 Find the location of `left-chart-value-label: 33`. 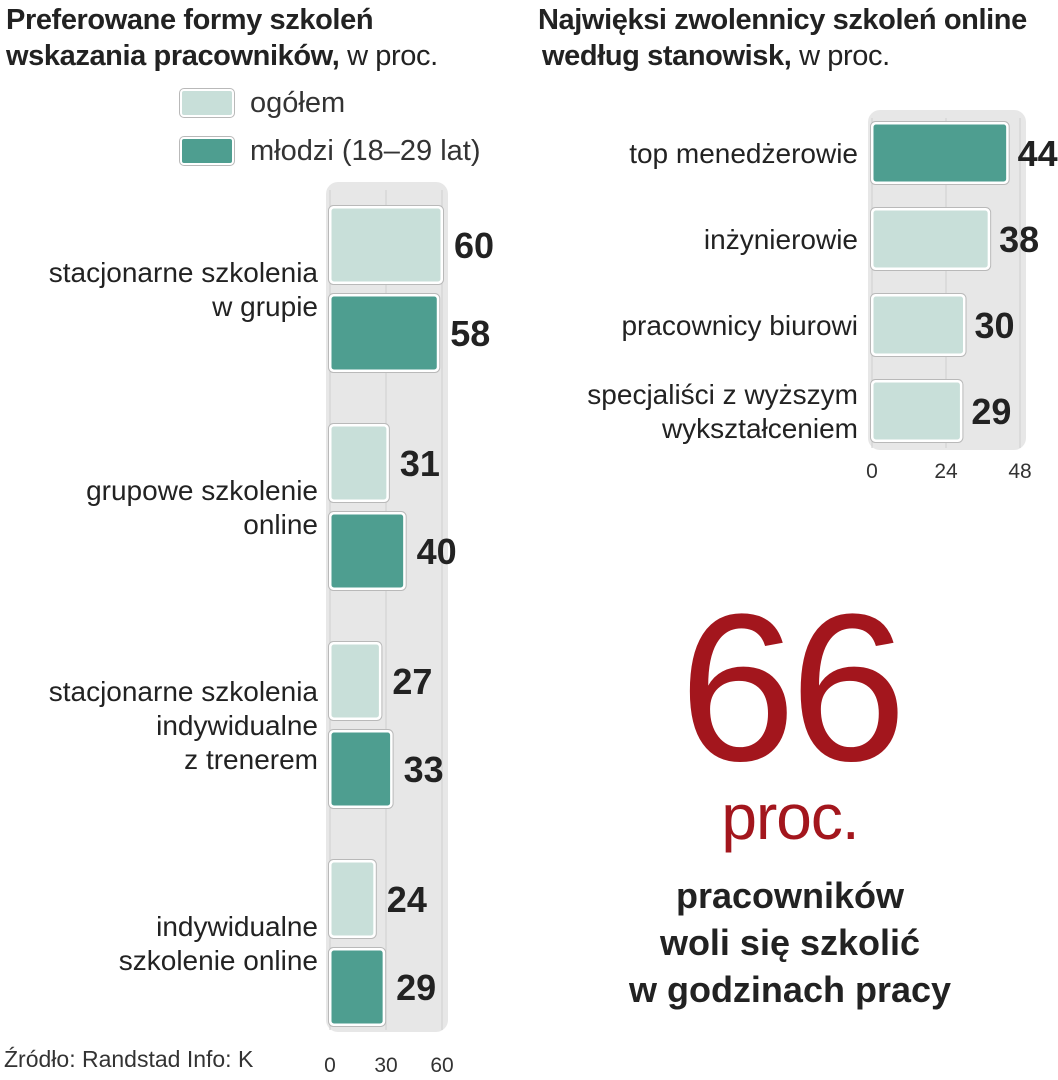

left-chart-value-label: 33 is located at coordinates (424, 769).